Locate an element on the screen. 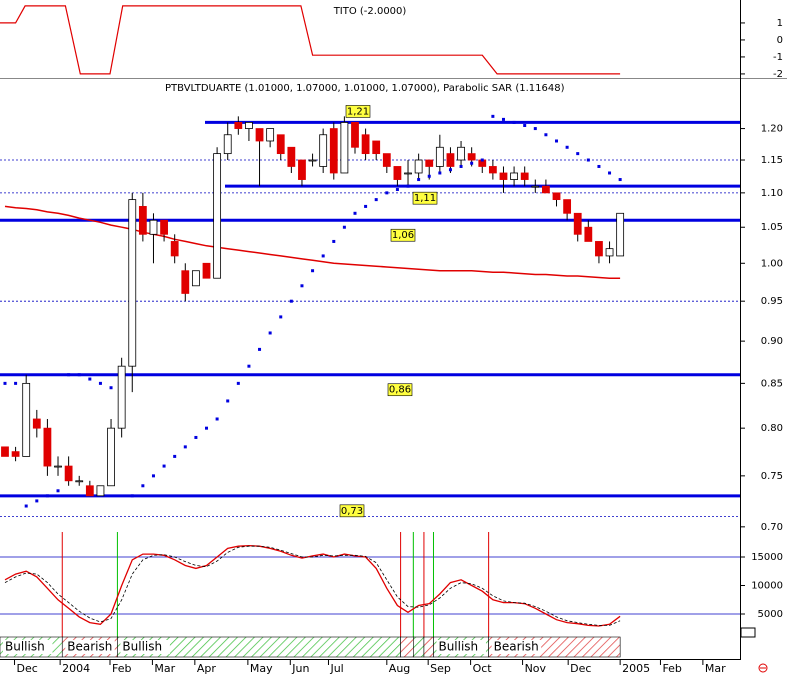 This screenshot has width=787, height=676. y-tick-label: 0 is located at coordinates (780, 40).